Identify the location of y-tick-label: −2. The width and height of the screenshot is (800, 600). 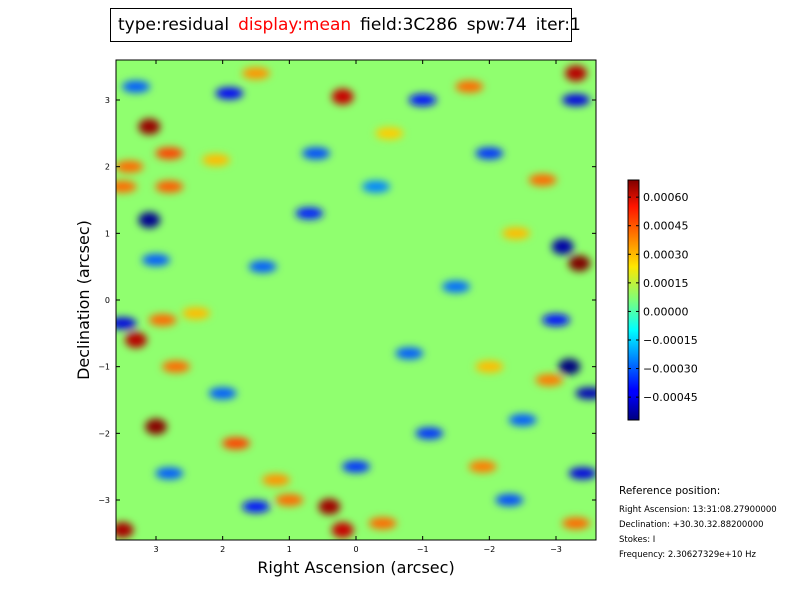
(104, 433).